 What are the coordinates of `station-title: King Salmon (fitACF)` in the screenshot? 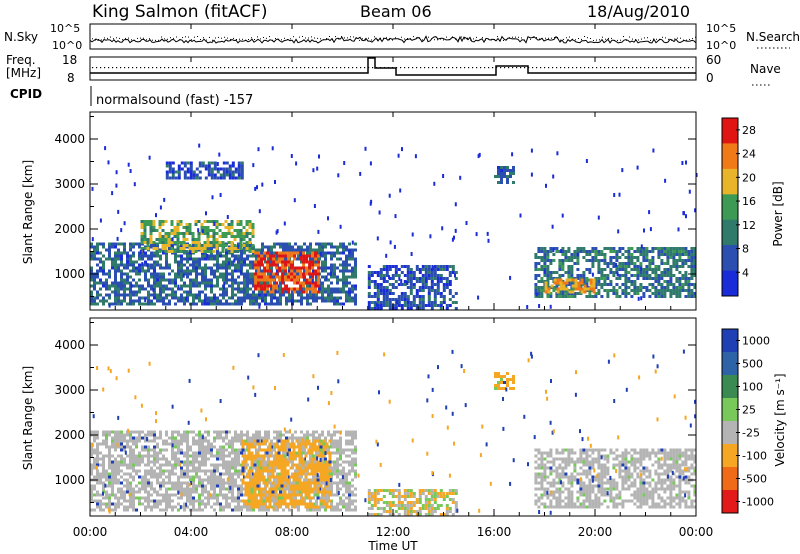 It's located at (180, 12).